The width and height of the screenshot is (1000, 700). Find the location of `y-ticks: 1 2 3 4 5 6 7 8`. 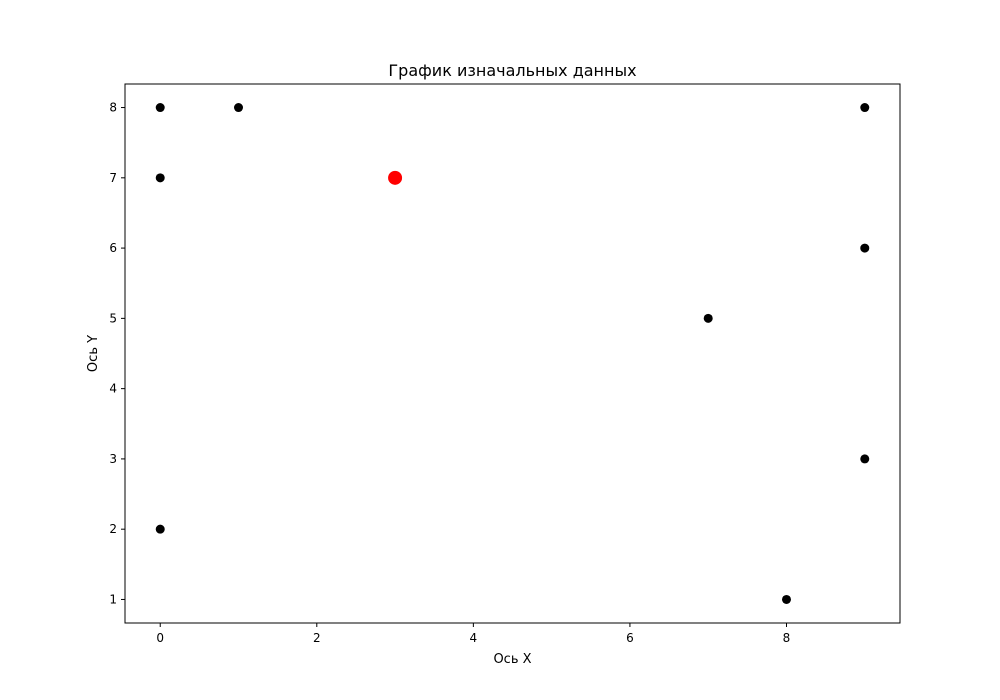

y-ticks: 1 2 3 4 5 6 7 8 is located at coordinates (117, 353).